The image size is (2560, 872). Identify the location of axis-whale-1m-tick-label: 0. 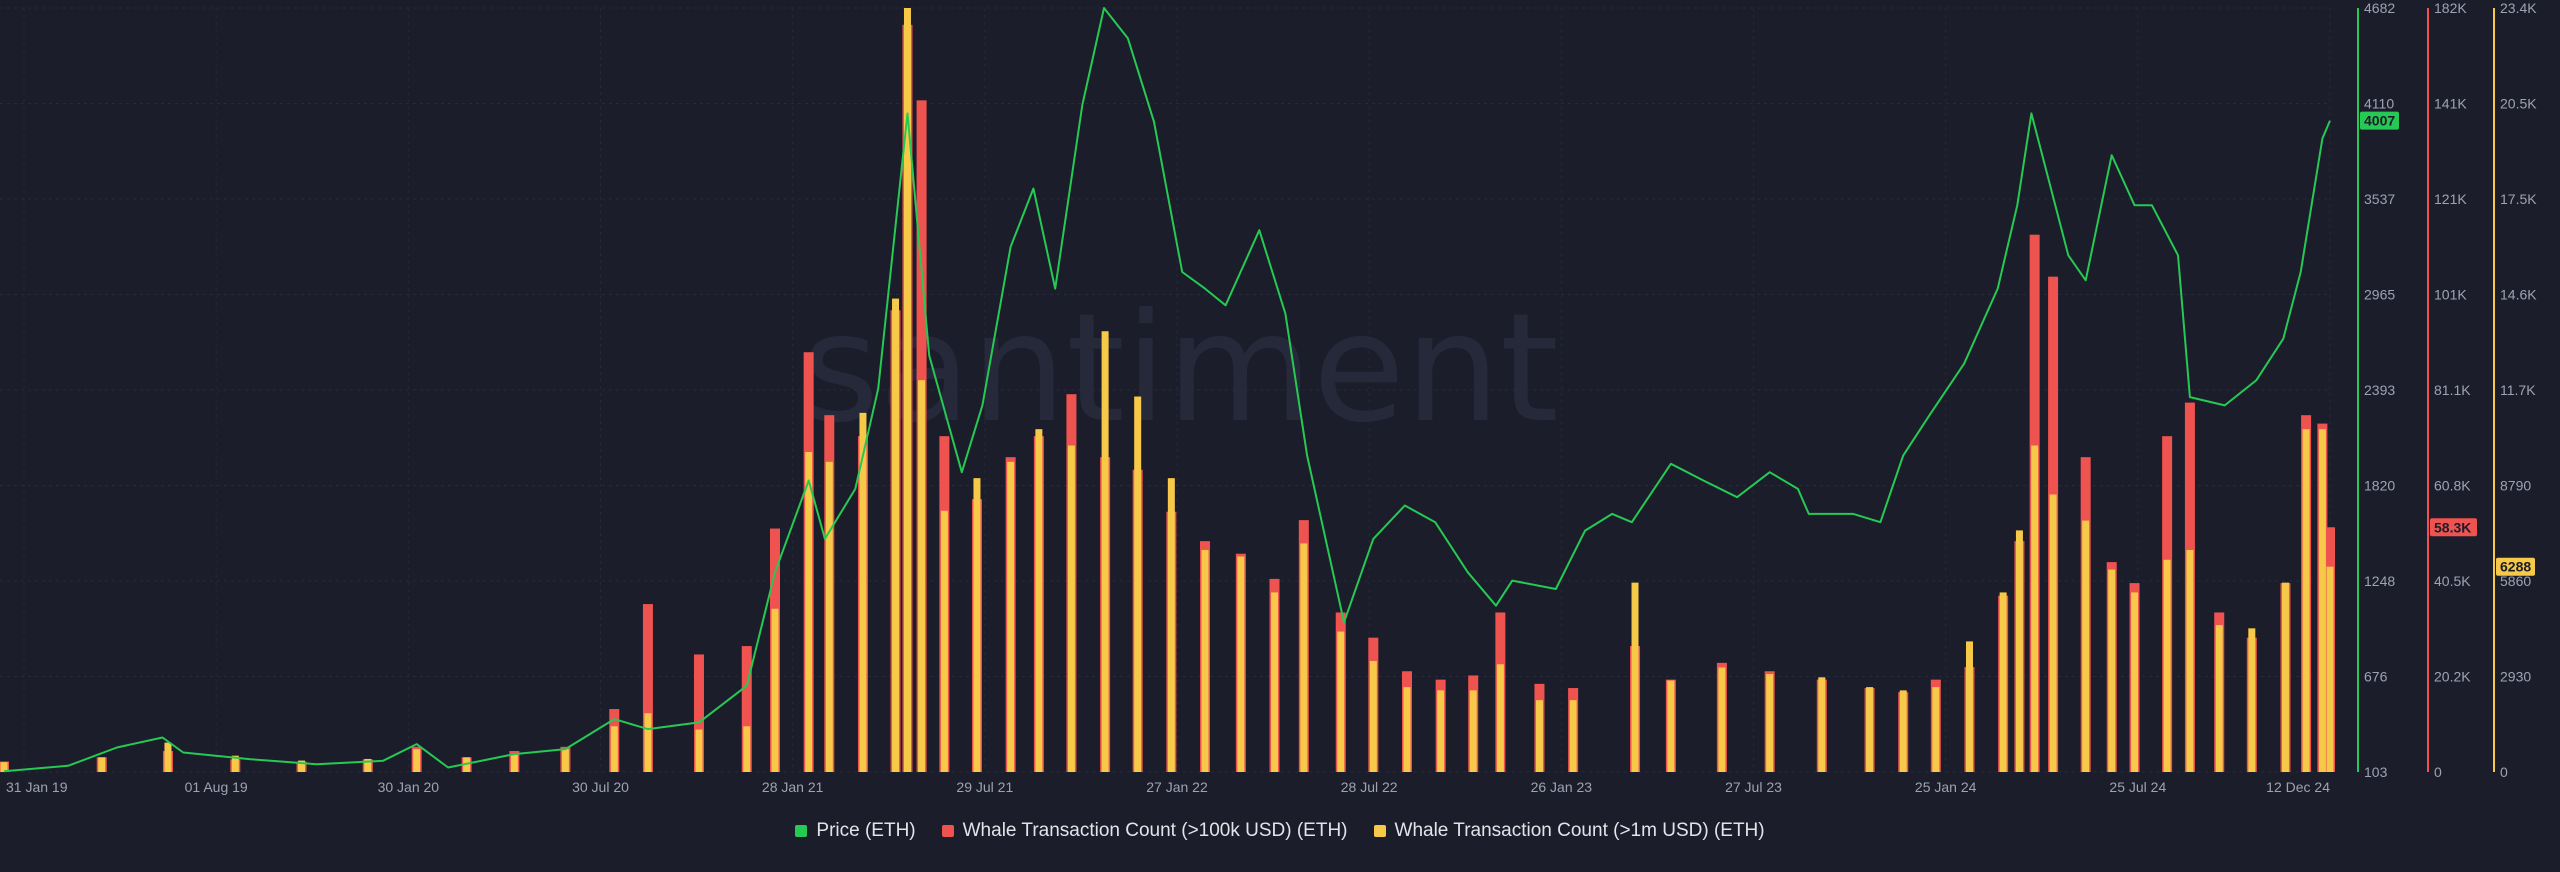
(2504, 772).